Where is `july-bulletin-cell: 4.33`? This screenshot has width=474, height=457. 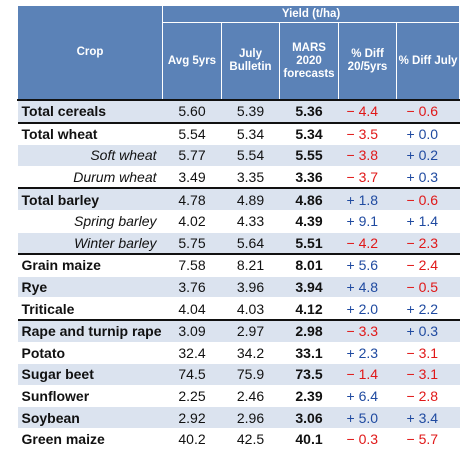
july-bulletin-cell: 4.33 is located at coordinates (250, 221).